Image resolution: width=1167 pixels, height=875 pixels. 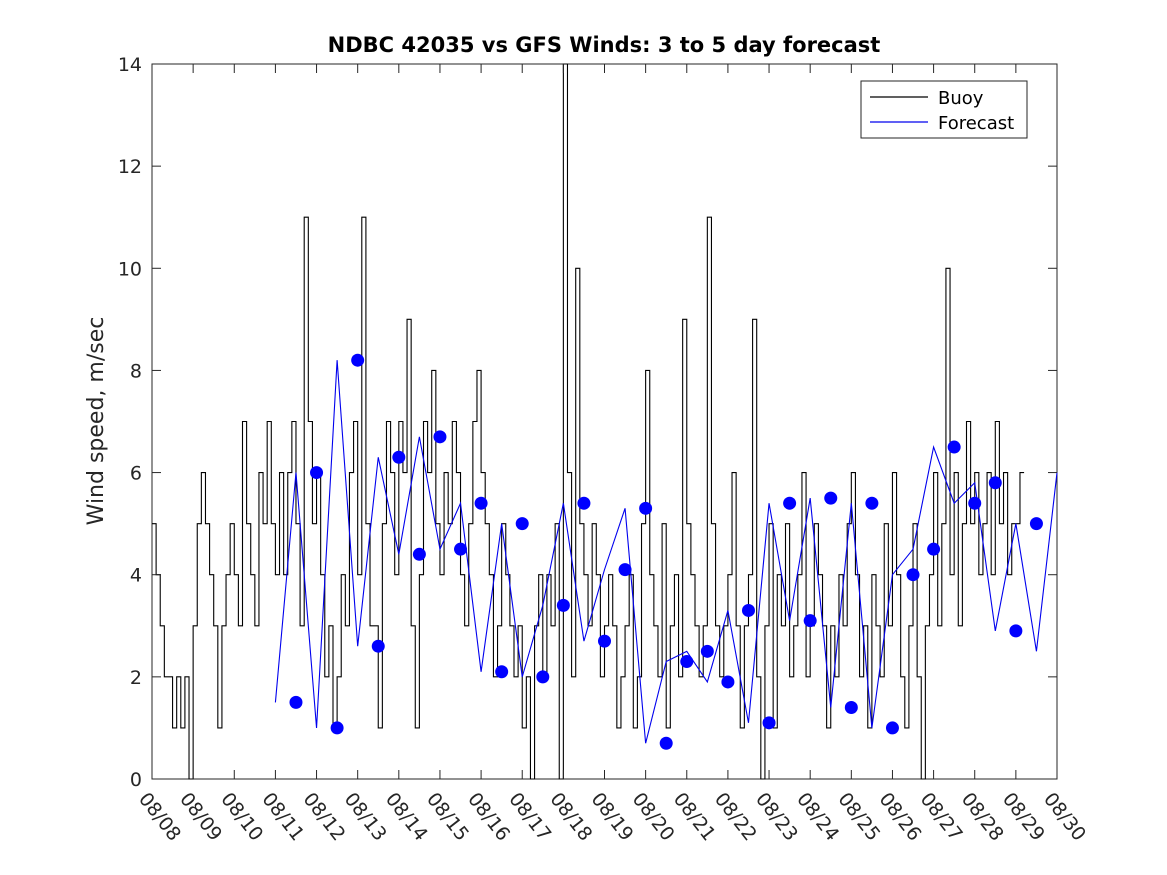 I want to click on y-tick-label: 6, so click(x=136, y=474).